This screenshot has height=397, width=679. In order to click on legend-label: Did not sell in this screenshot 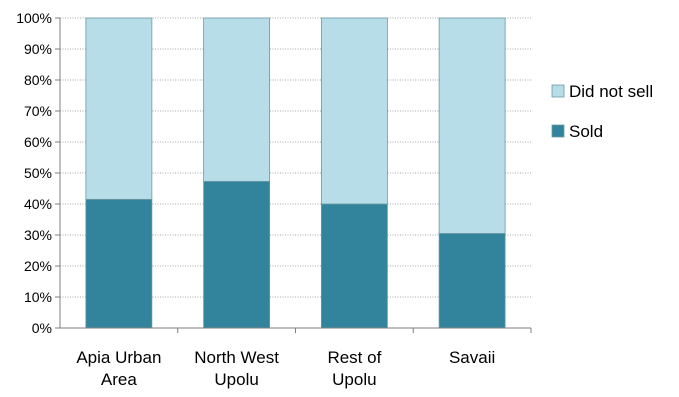, I will do `click(611, 91)`.